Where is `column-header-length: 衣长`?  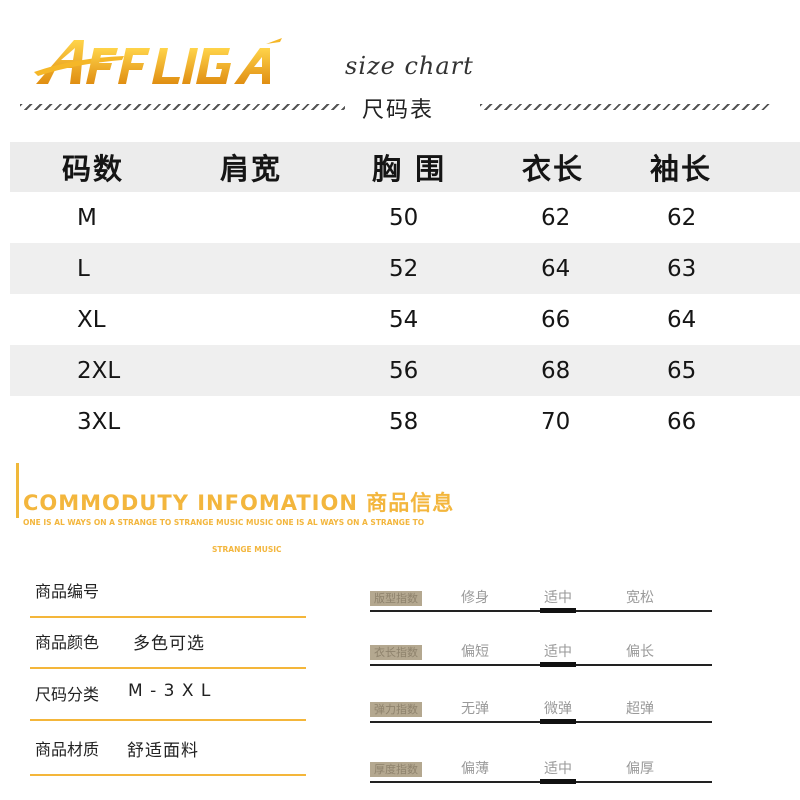
column-header-length: 衣长 is located at coordinates (553, 169).